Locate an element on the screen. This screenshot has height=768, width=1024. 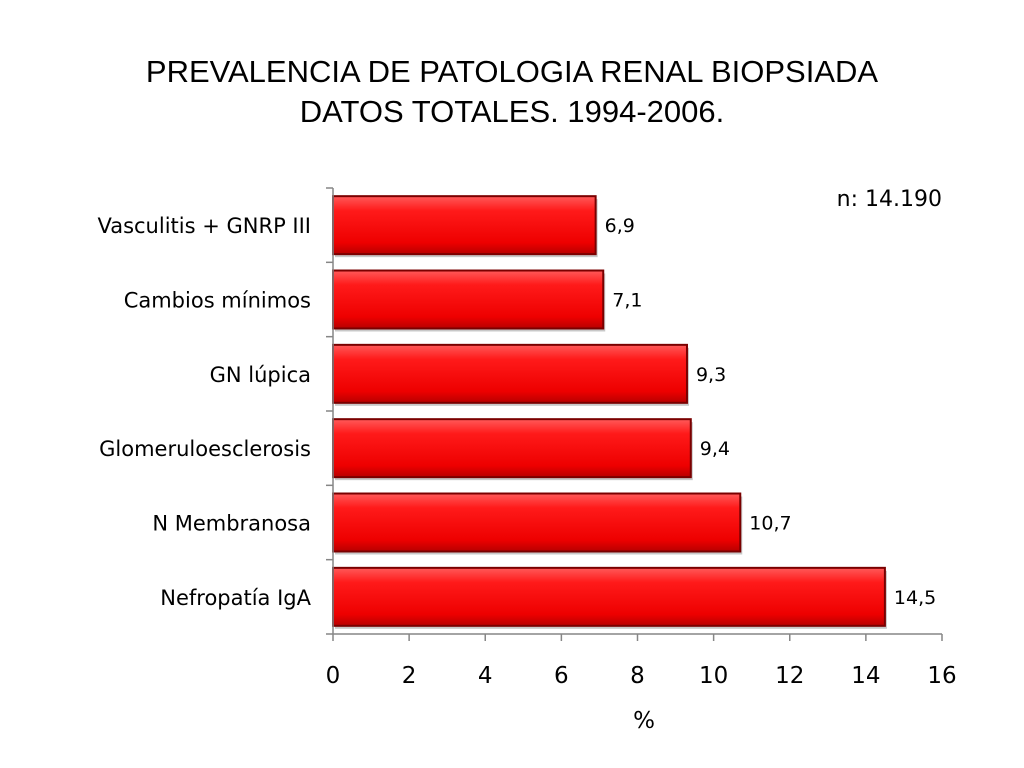
data-label: 9,3 is located at coordinates (711, 375).